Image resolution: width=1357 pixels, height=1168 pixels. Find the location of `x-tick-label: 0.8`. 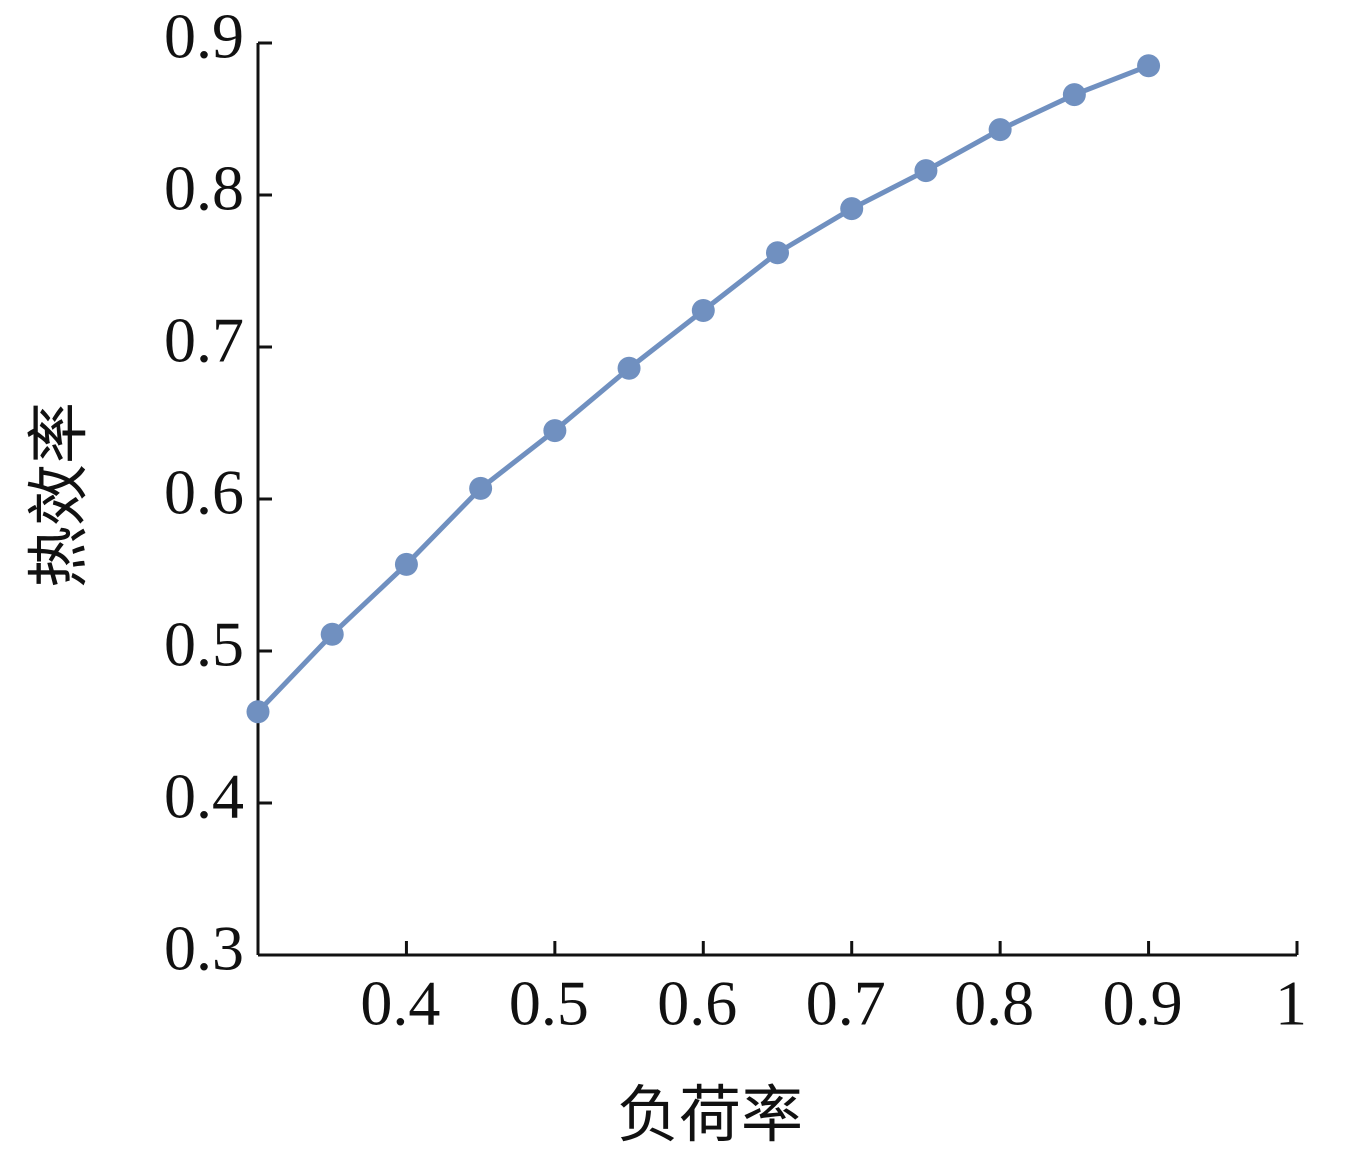

x-tick-label: 0.8 is located at coordinates (994, 1003).